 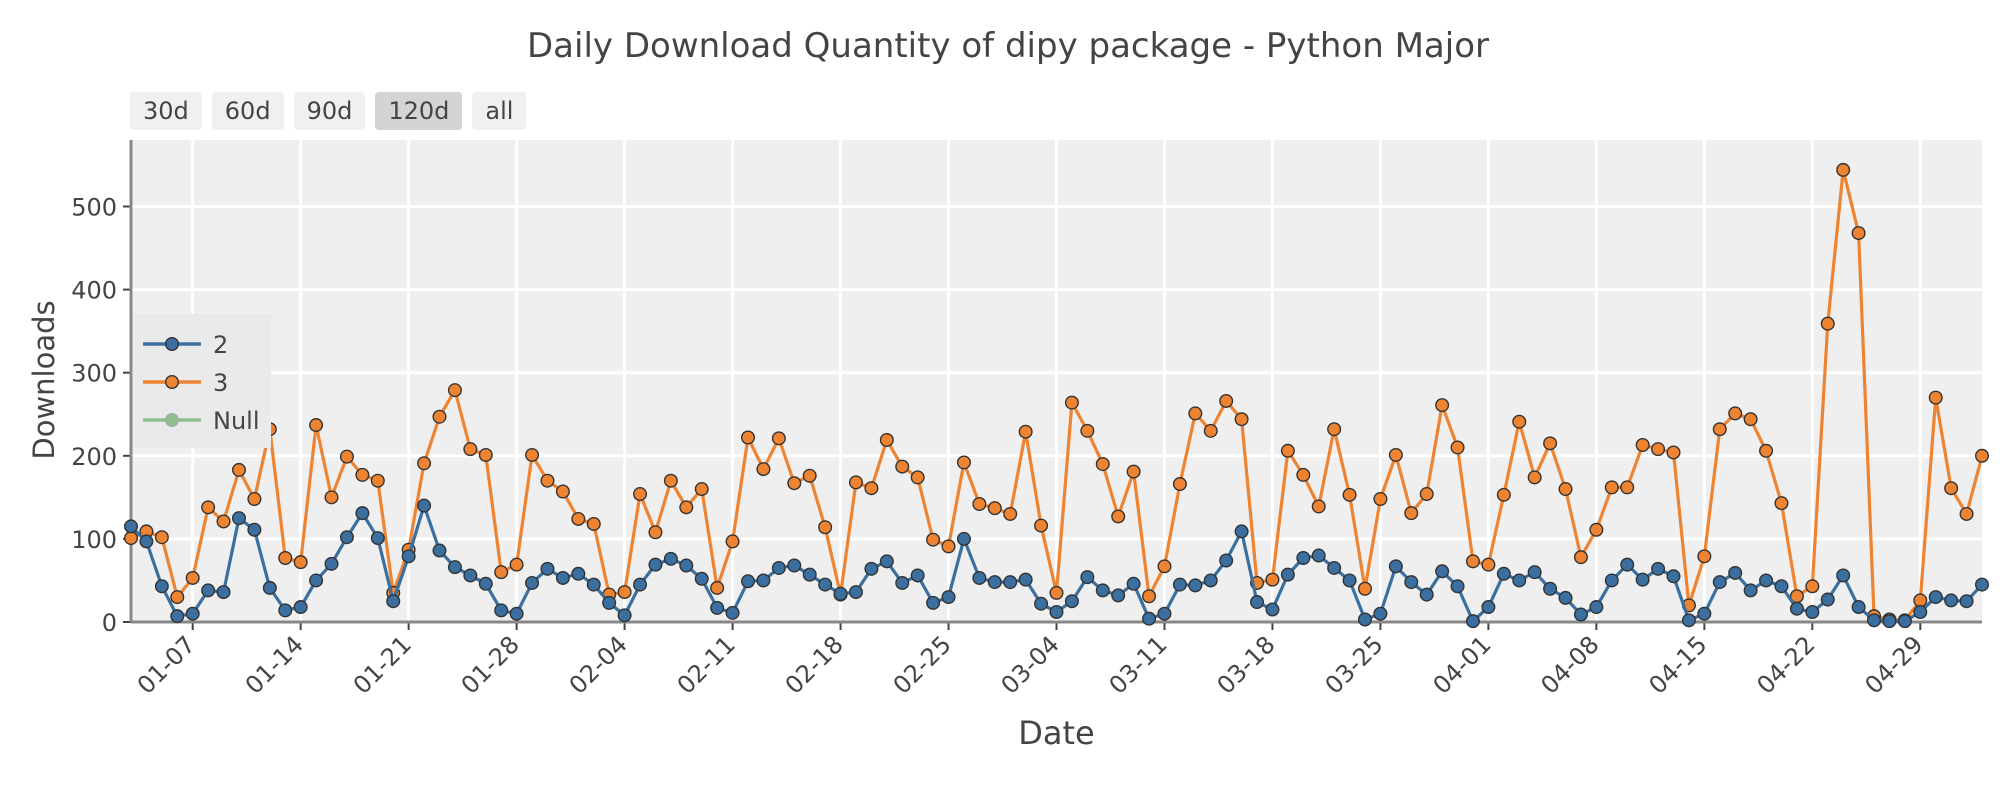 I want to click on range-button-30d: 30d, so click(x=166, y=111).